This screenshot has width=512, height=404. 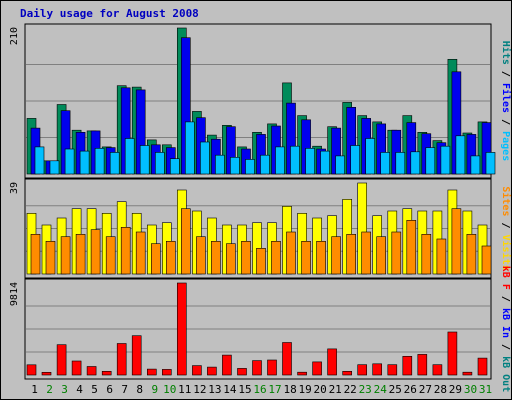 I want to click on day-label: 25, so click(x=395, y=389).